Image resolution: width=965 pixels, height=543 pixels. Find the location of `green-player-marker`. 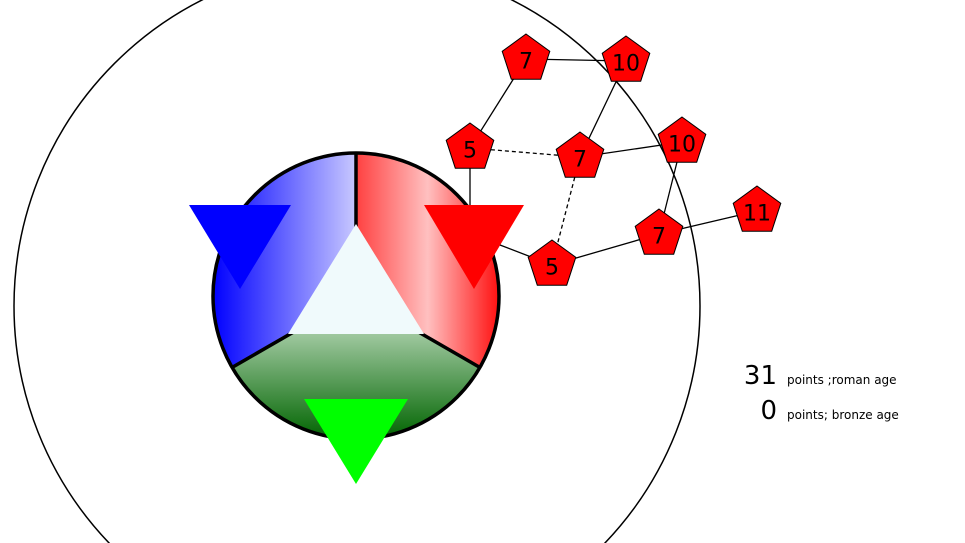

green-player-marker is located at coordinates (356, 441).